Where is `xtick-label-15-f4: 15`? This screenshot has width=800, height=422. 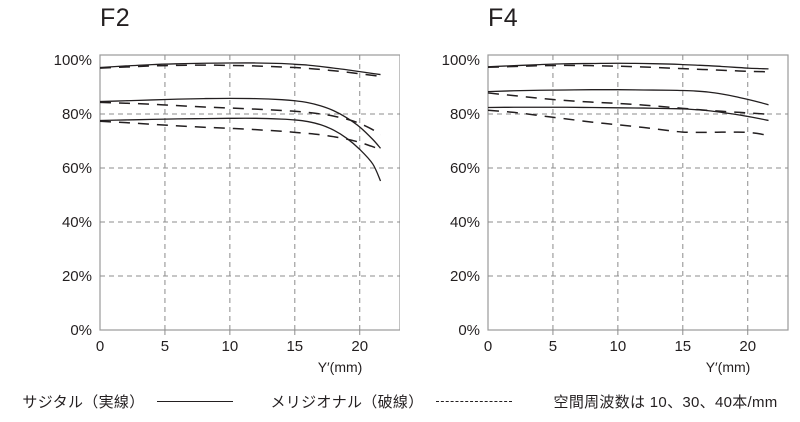
xtick-label-15-f4: 15 is located at coordinates (682, 346).